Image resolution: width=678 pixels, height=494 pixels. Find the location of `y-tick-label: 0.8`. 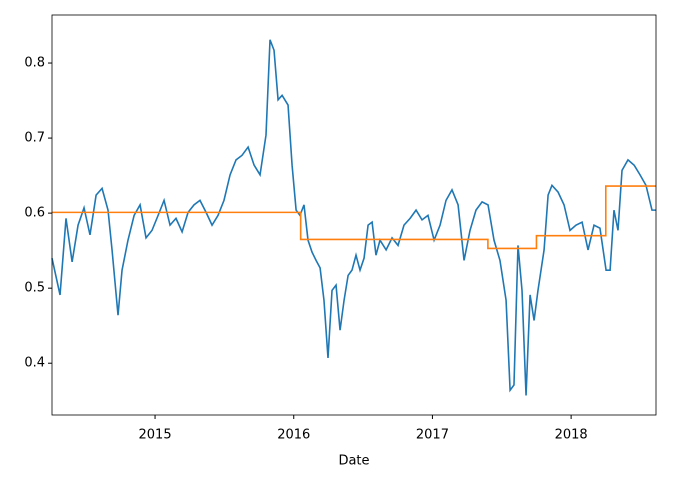

y-tick-label: 0.8 is located at coordinates (34, 63).